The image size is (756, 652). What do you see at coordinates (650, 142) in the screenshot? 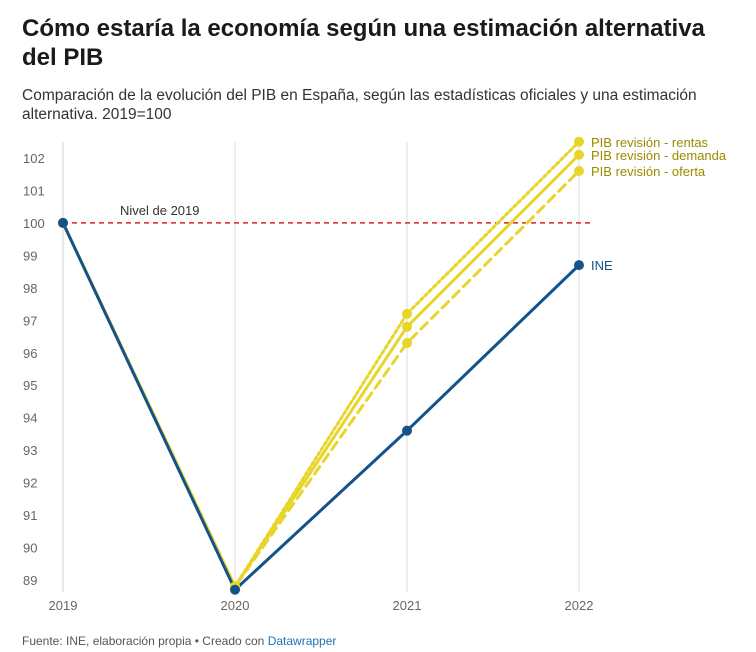
I see `series-label: PIB revisión - rentas` at bounding box center [650, 142].